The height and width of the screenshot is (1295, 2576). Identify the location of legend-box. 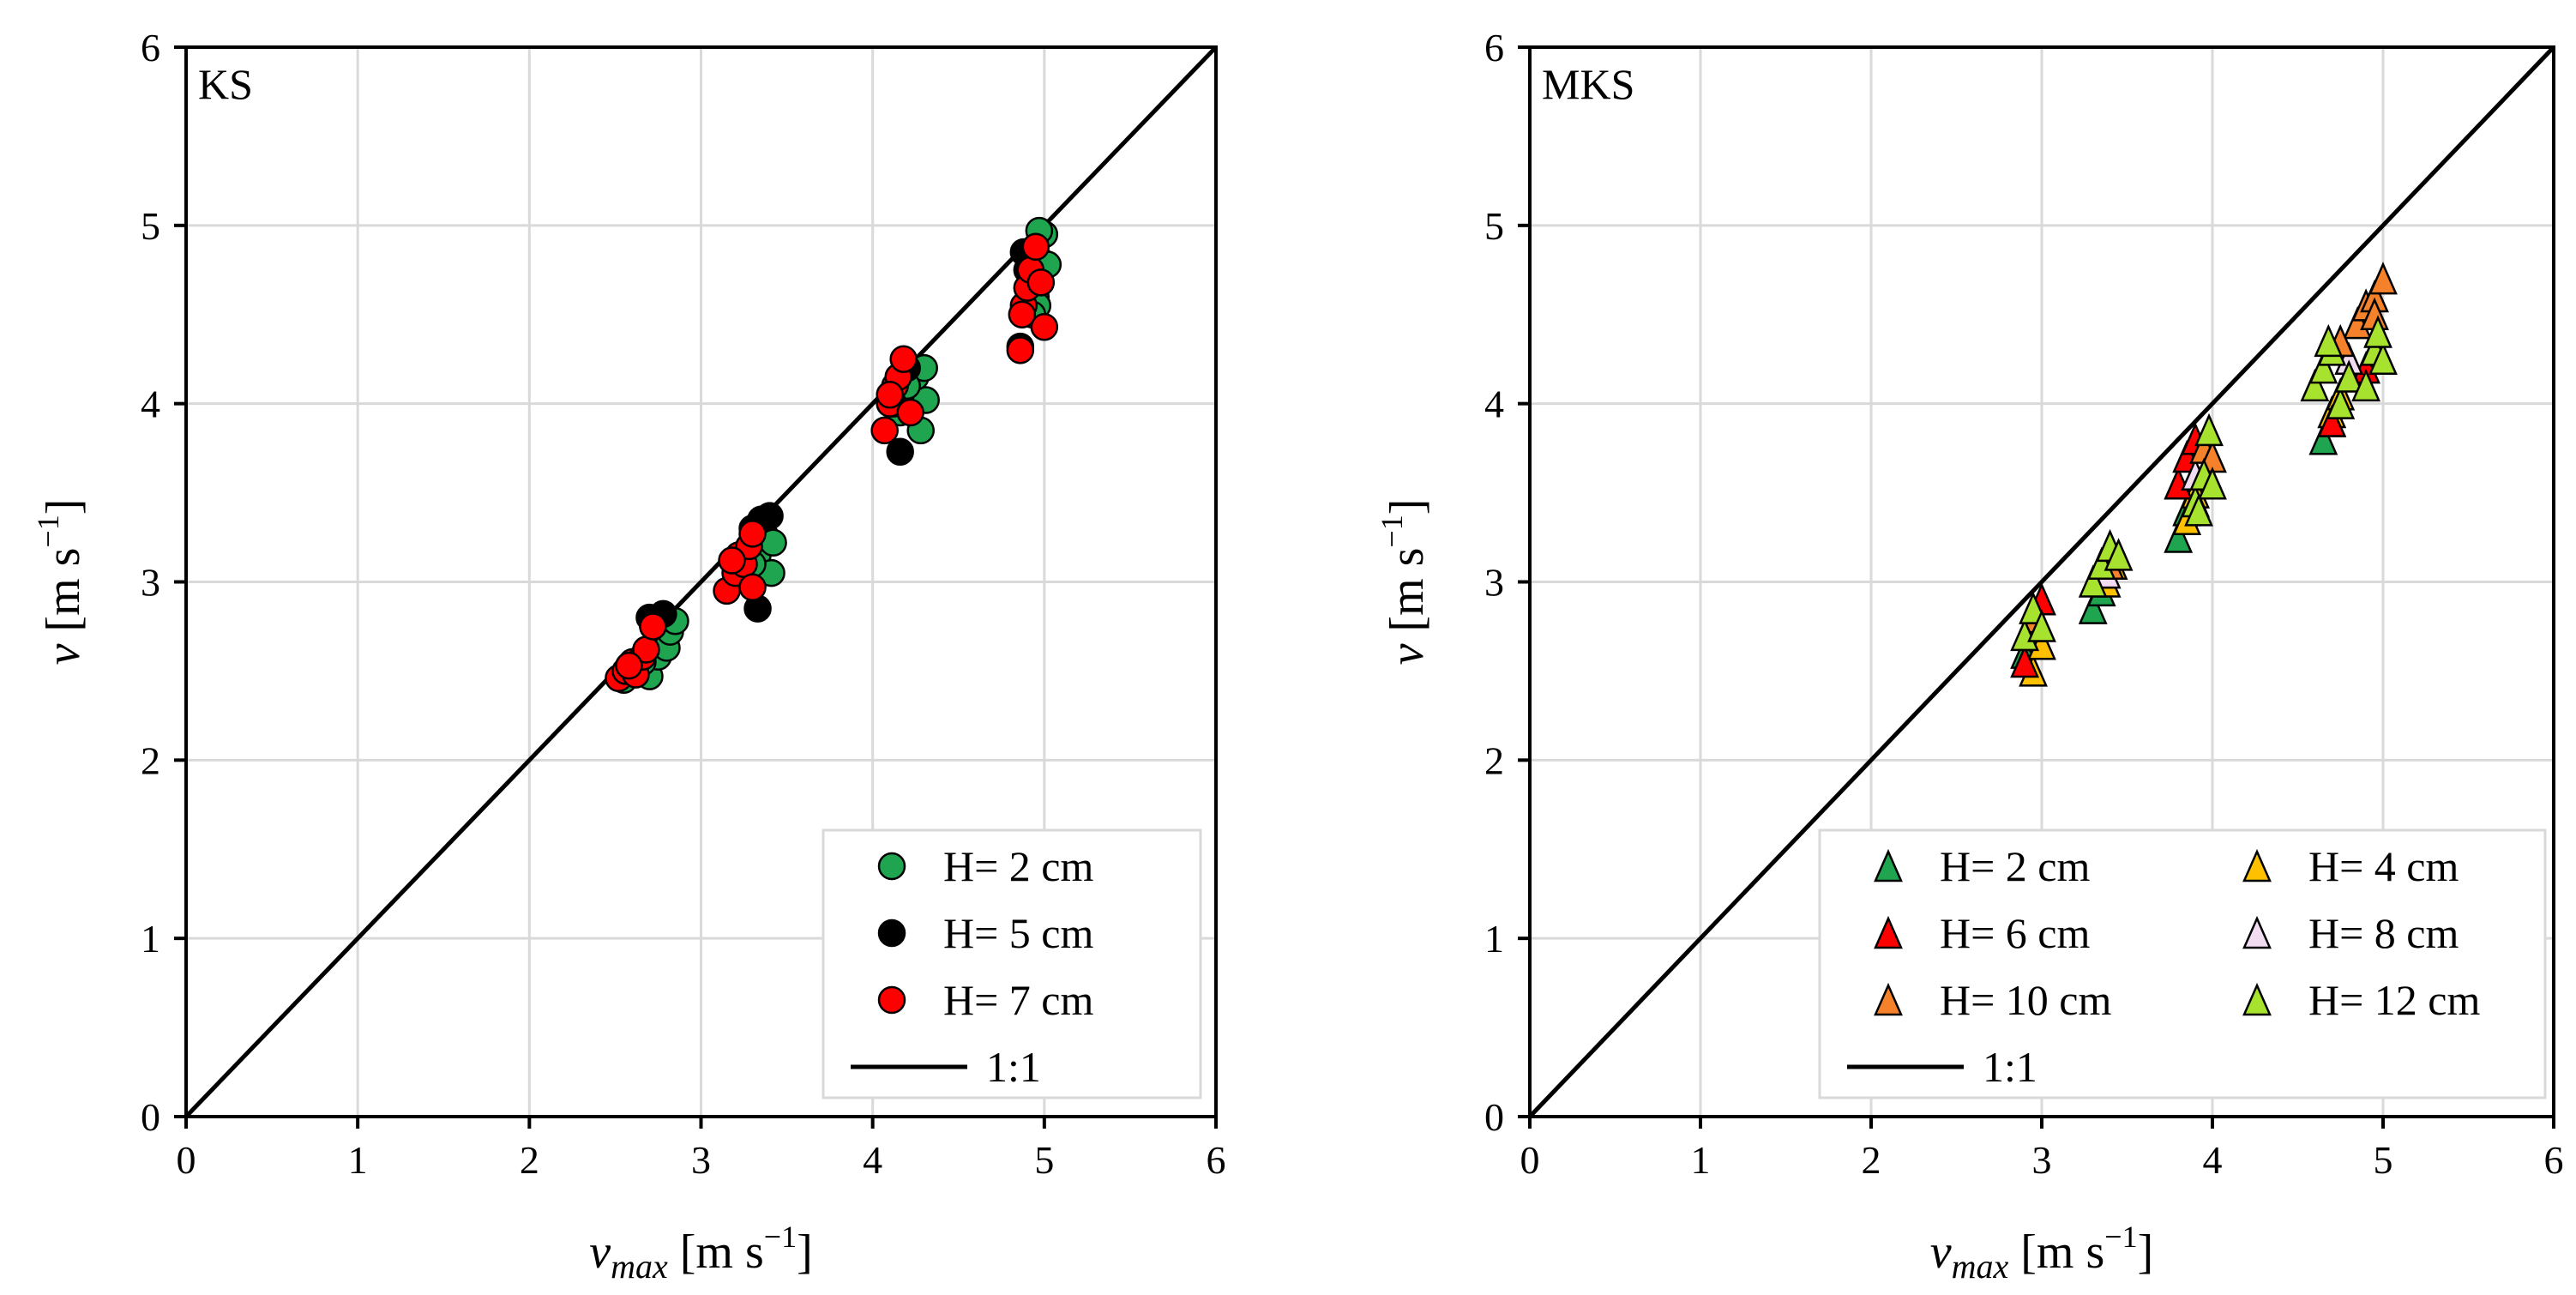
(2182, 963).